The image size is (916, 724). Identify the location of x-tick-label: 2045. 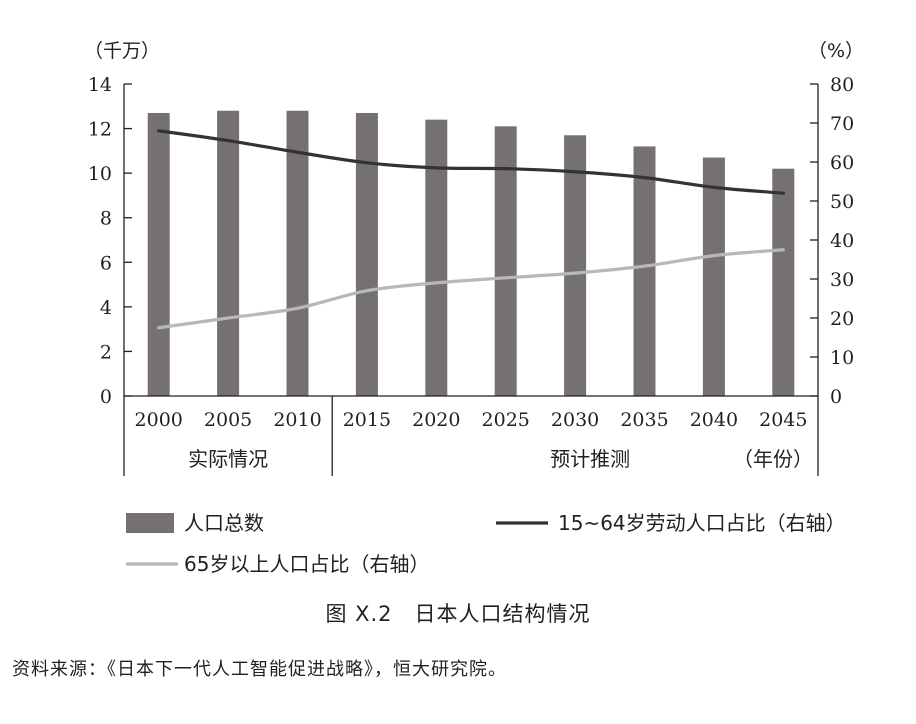
(783, 420).